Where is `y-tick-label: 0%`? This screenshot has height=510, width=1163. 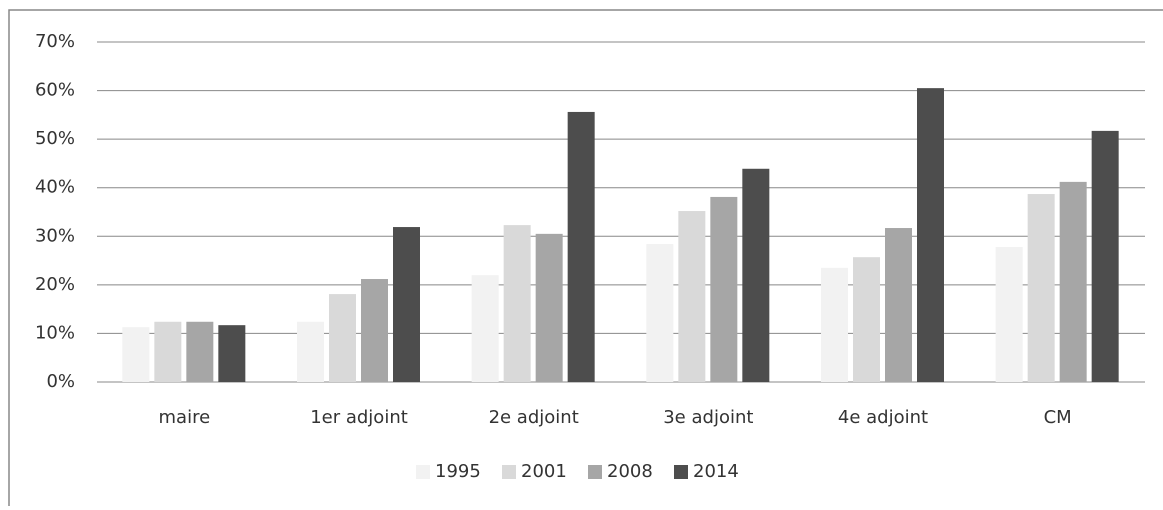 y-tick-label: 0% is located at coordinates (60, 381).